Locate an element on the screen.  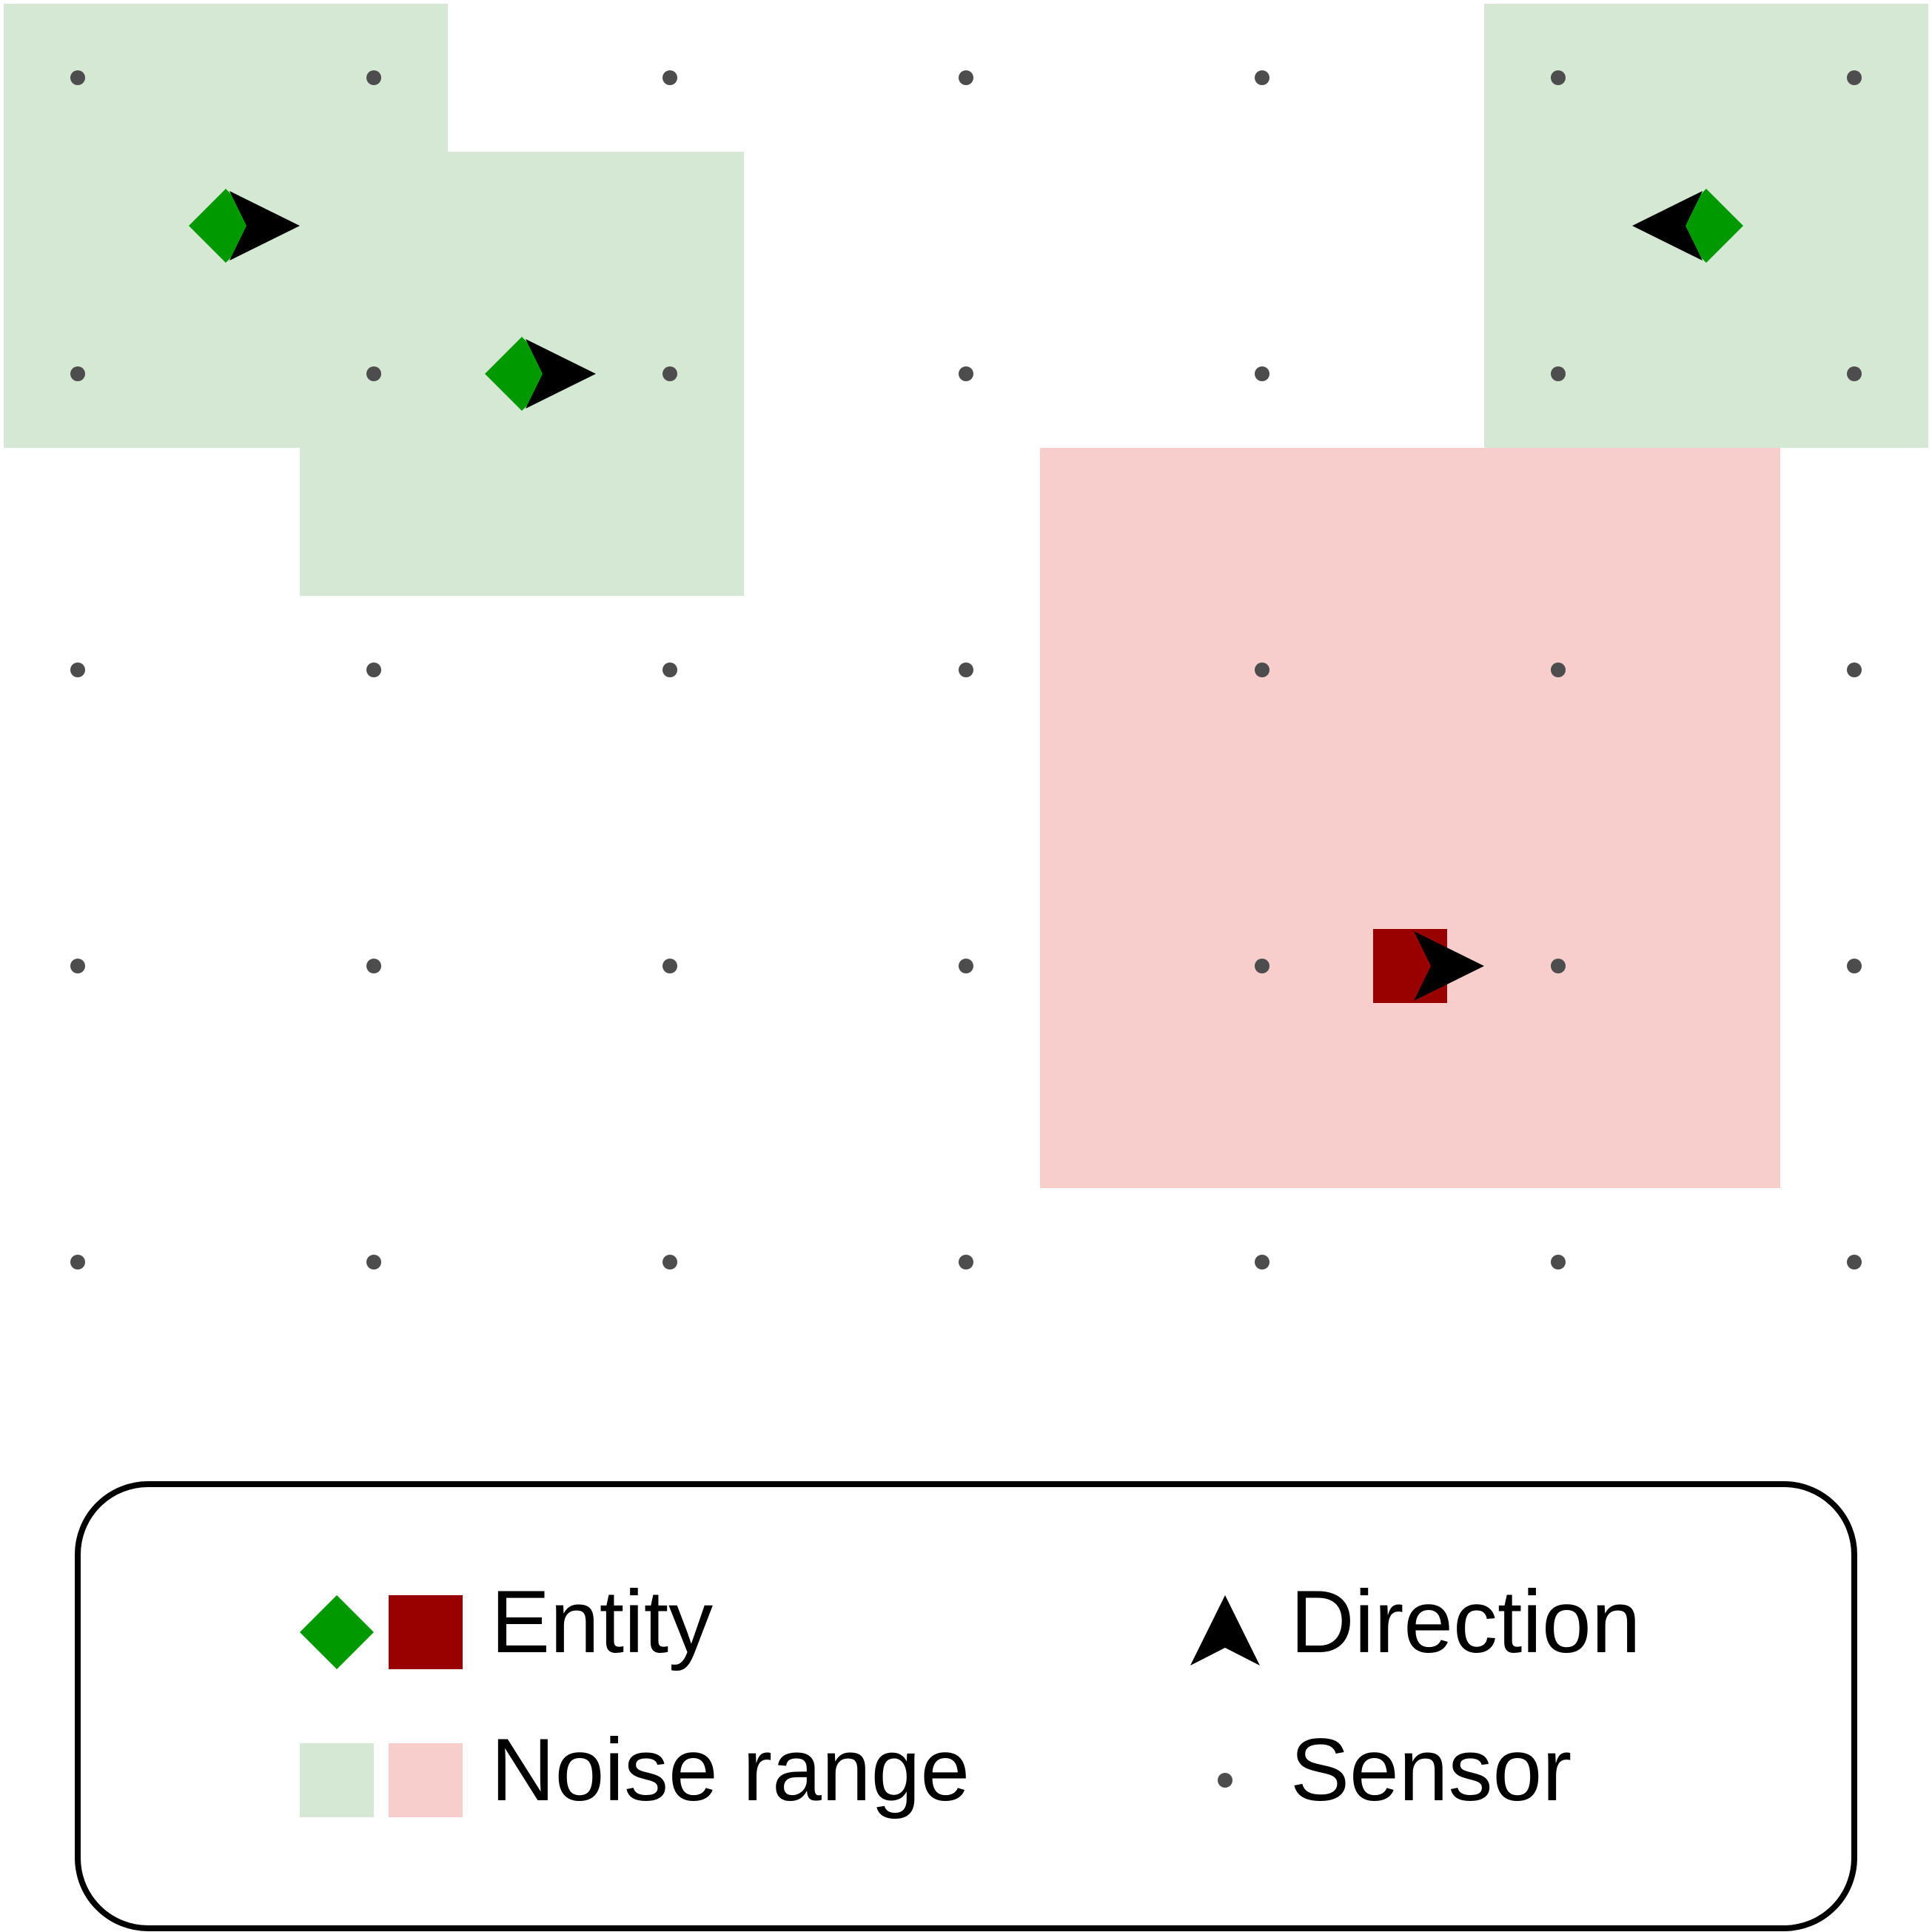
legend-noise-red-swatch is located at coordinates (426, 1780).